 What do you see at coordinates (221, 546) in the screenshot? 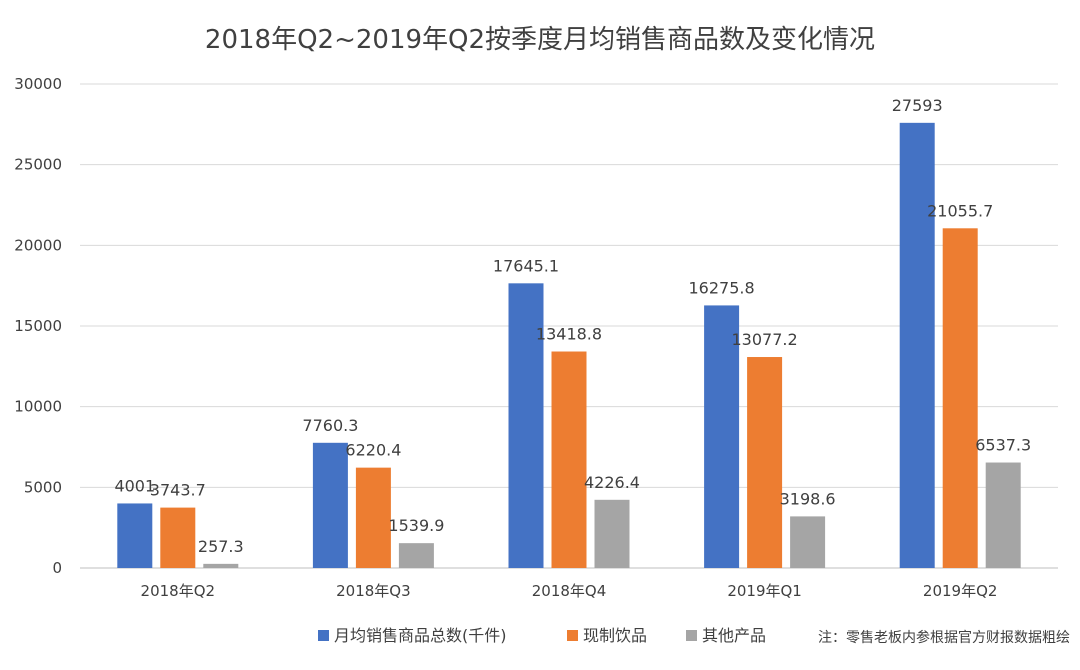
I see `data-label: 257.3` at bounding box center [221, 546].